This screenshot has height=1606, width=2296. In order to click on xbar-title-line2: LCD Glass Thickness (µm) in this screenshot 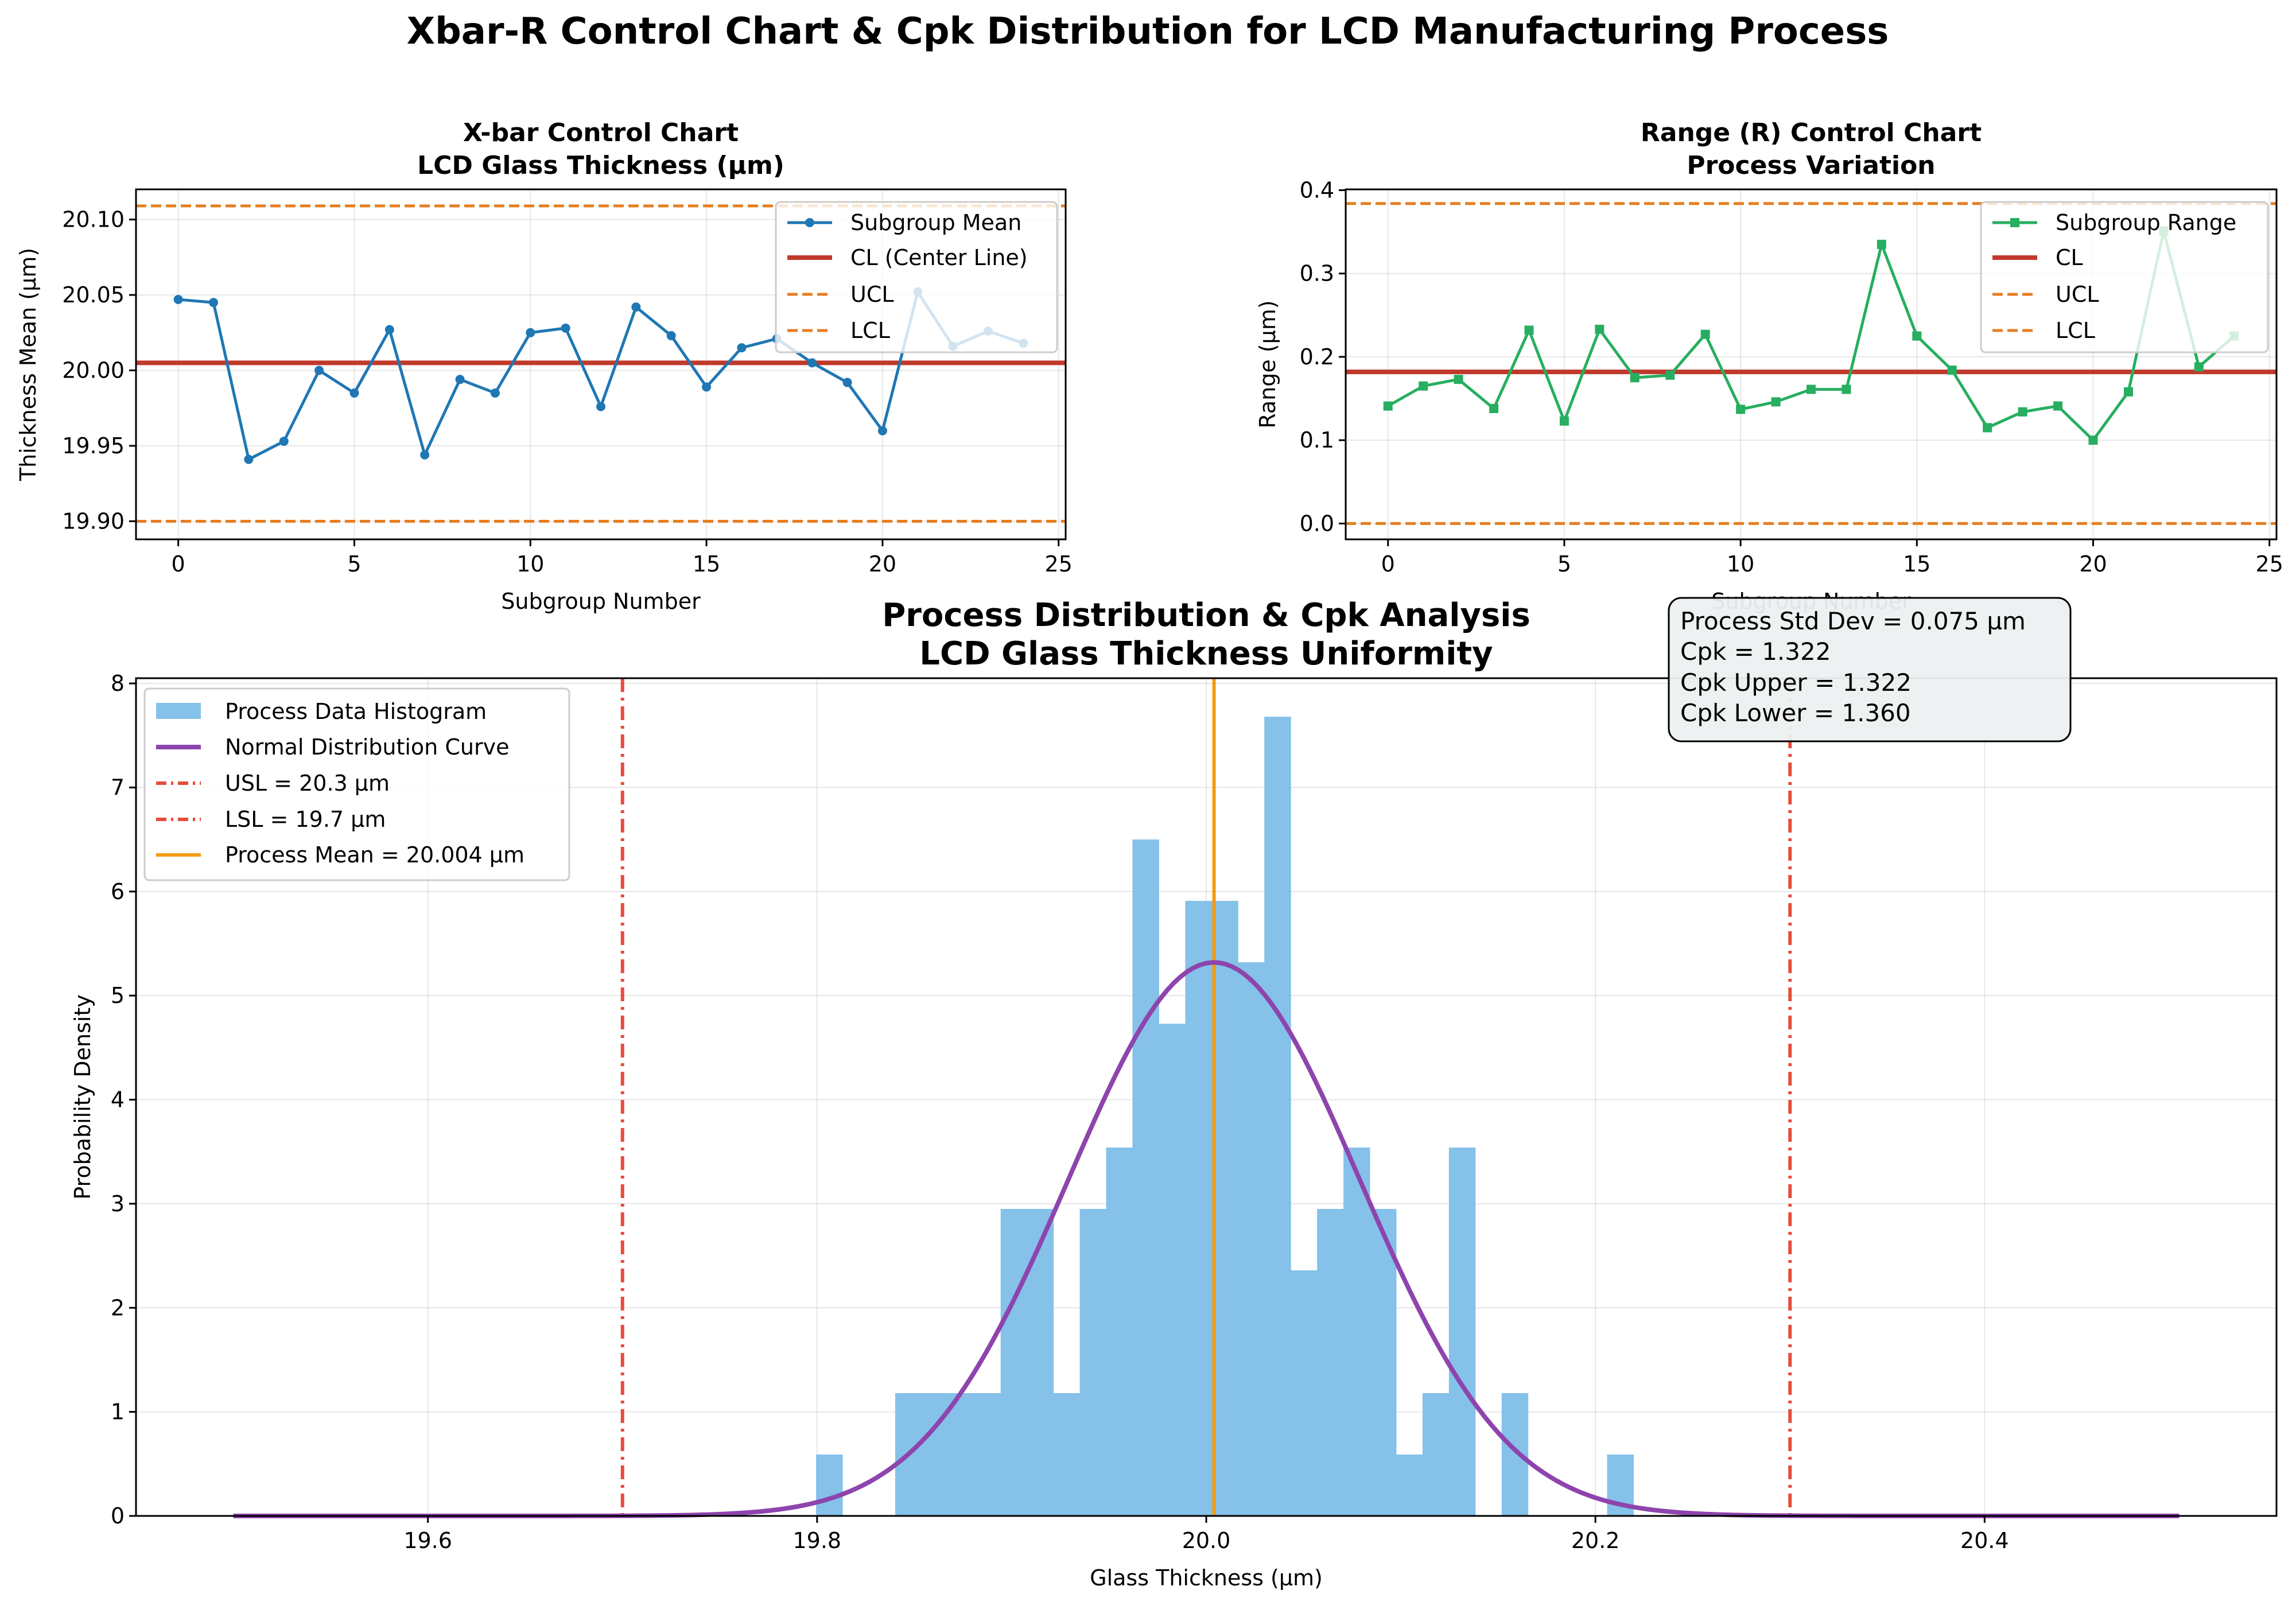, I will do `click(600, 166)`.